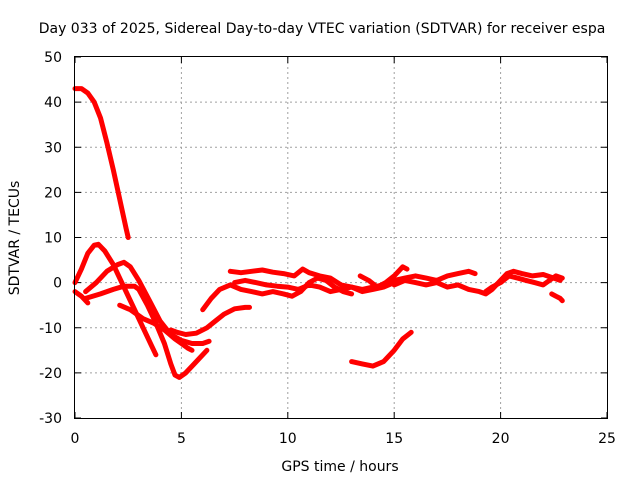  Describe the element at coordinates (75, 439) in the screenshot. I see `x-tick-label: 0` at that location.